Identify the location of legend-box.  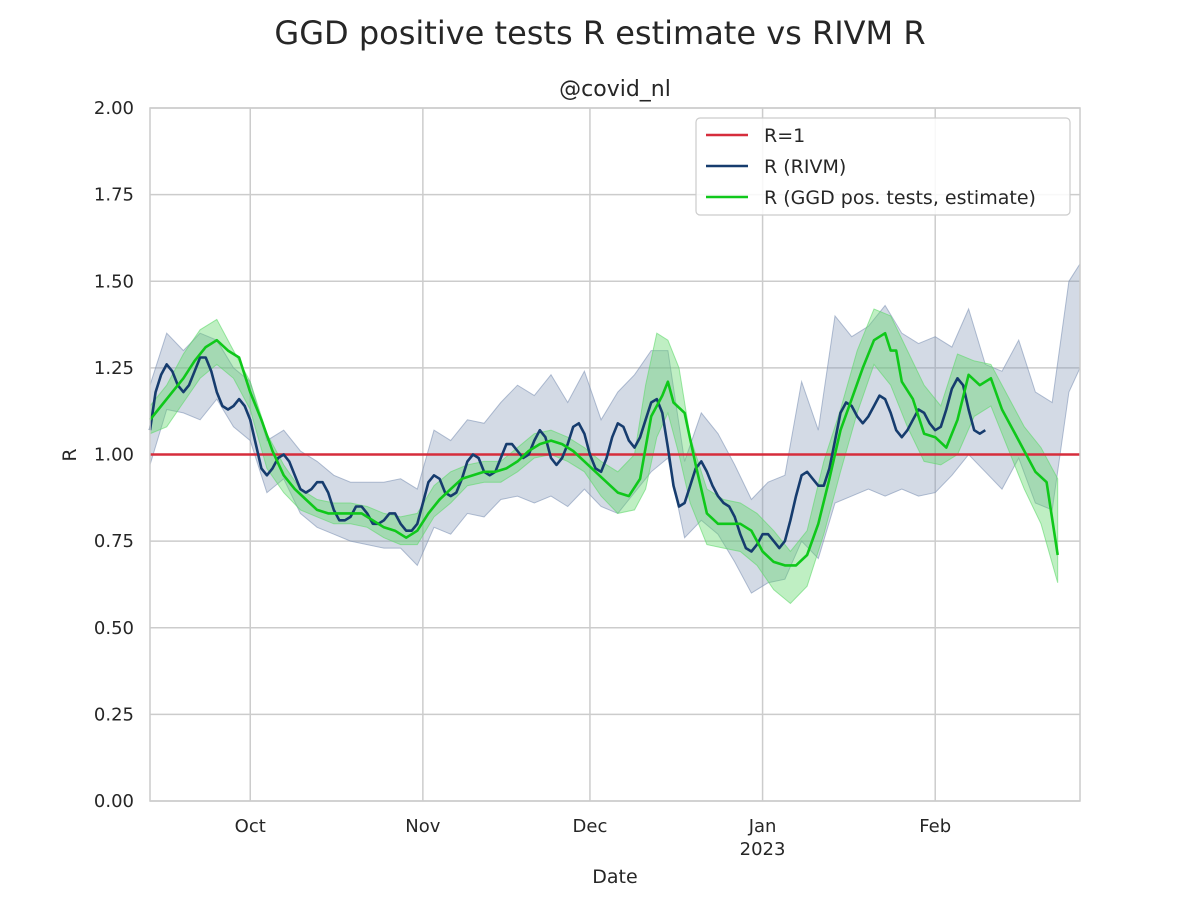
(883, 166).